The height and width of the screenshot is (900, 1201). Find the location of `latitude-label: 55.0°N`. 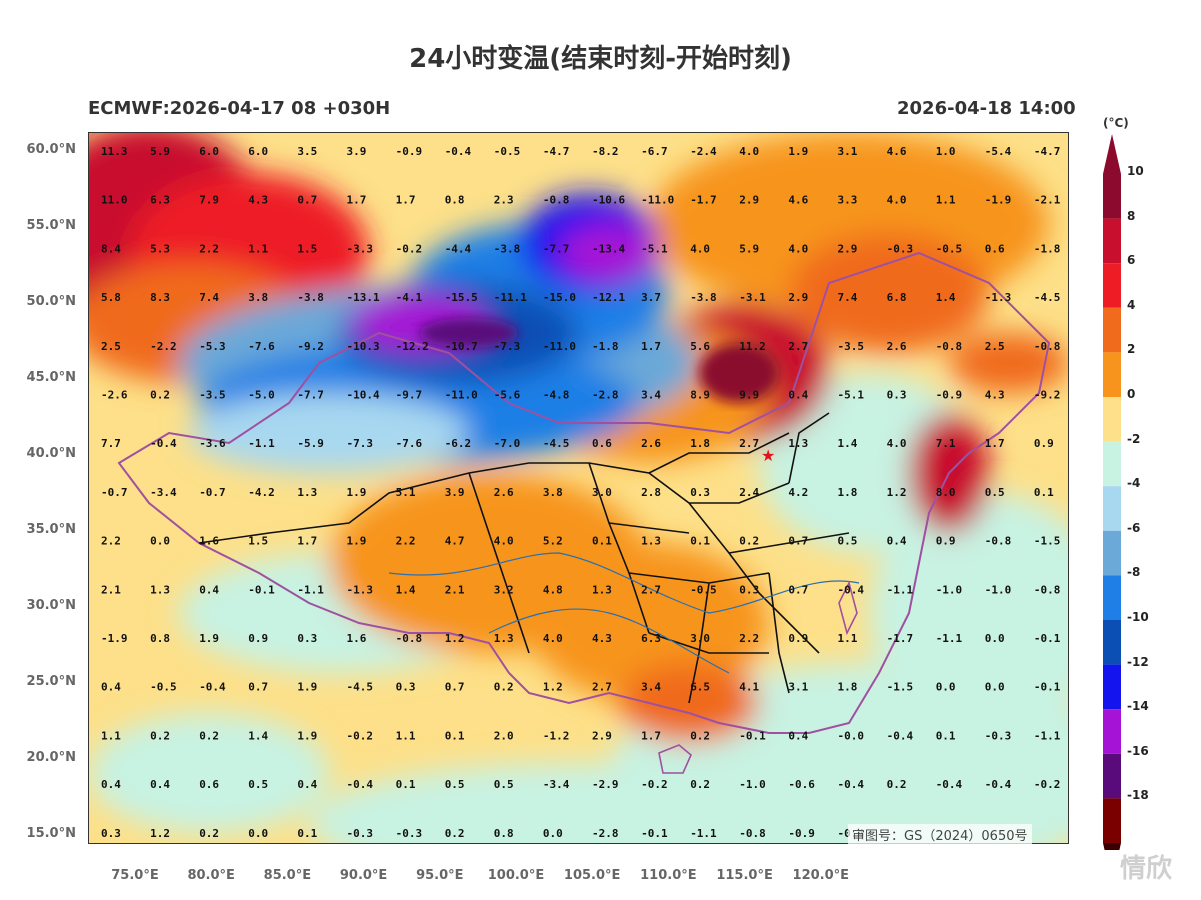

latitude-label: 55.0°N is located at coordinates (51, 225).